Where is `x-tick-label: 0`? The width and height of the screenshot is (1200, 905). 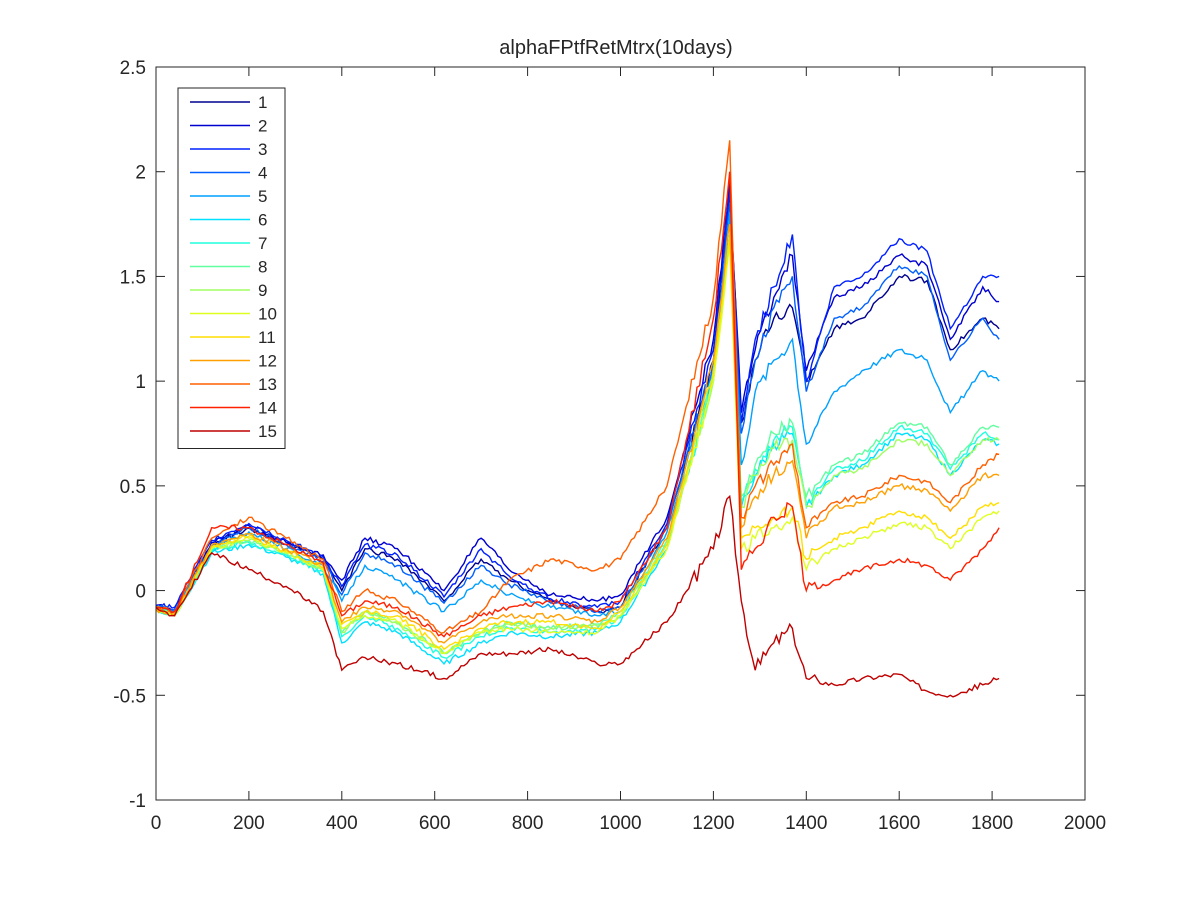 x-tick-label: 0 is located at coordinates (156, 823).